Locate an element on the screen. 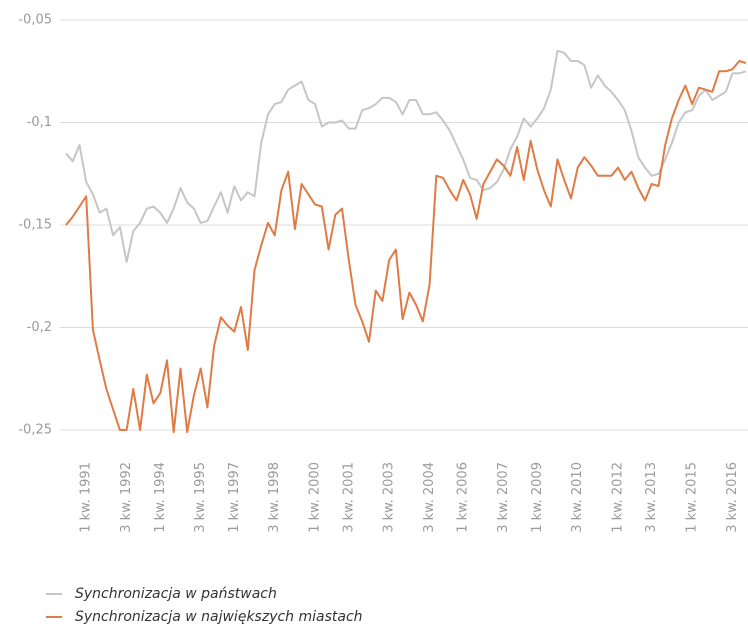  x-tick-label: 3 kw. 2001 is located at coordinates (348, 497).